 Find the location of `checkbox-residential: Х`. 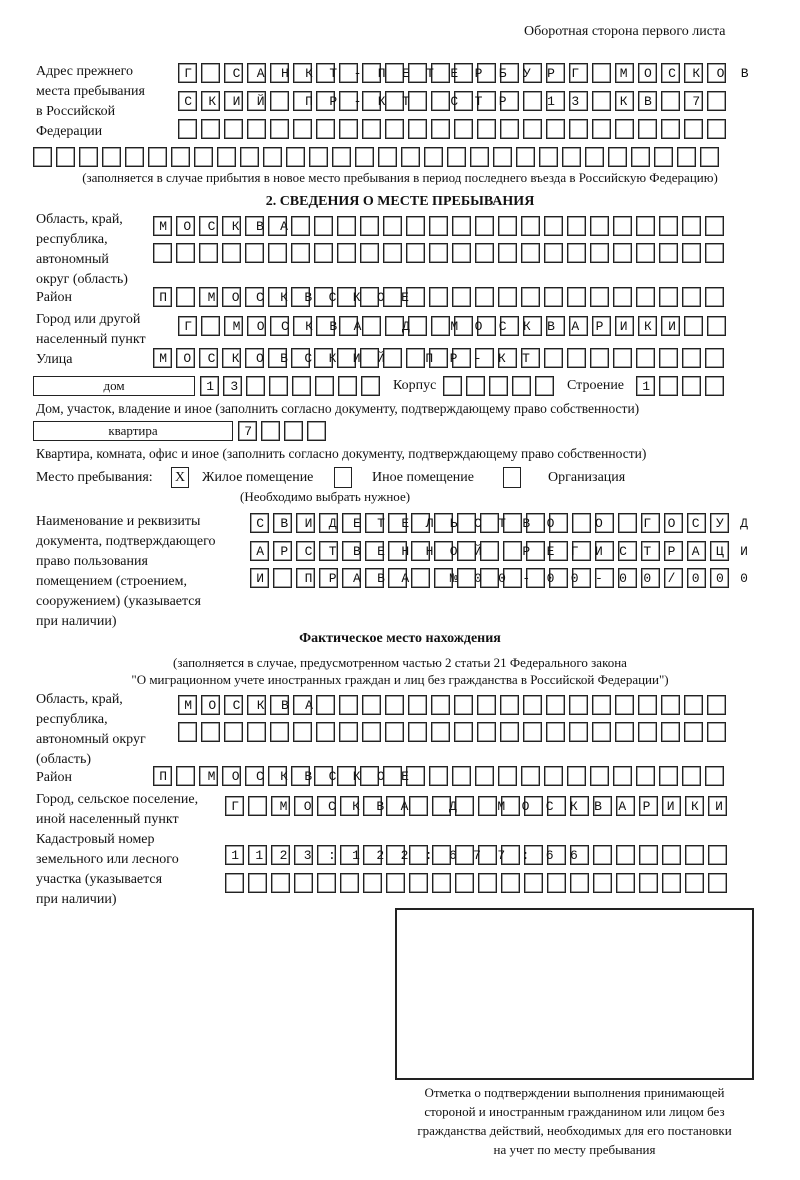

checkbox-residential: Х is located at coordinates (180, 477).